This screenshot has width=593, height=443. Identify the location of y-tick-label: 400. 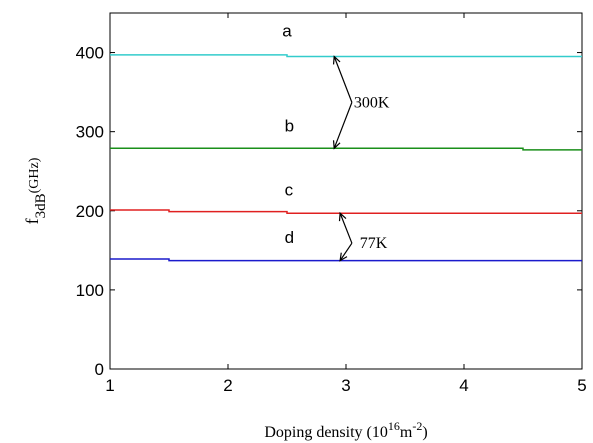
(90, 53).